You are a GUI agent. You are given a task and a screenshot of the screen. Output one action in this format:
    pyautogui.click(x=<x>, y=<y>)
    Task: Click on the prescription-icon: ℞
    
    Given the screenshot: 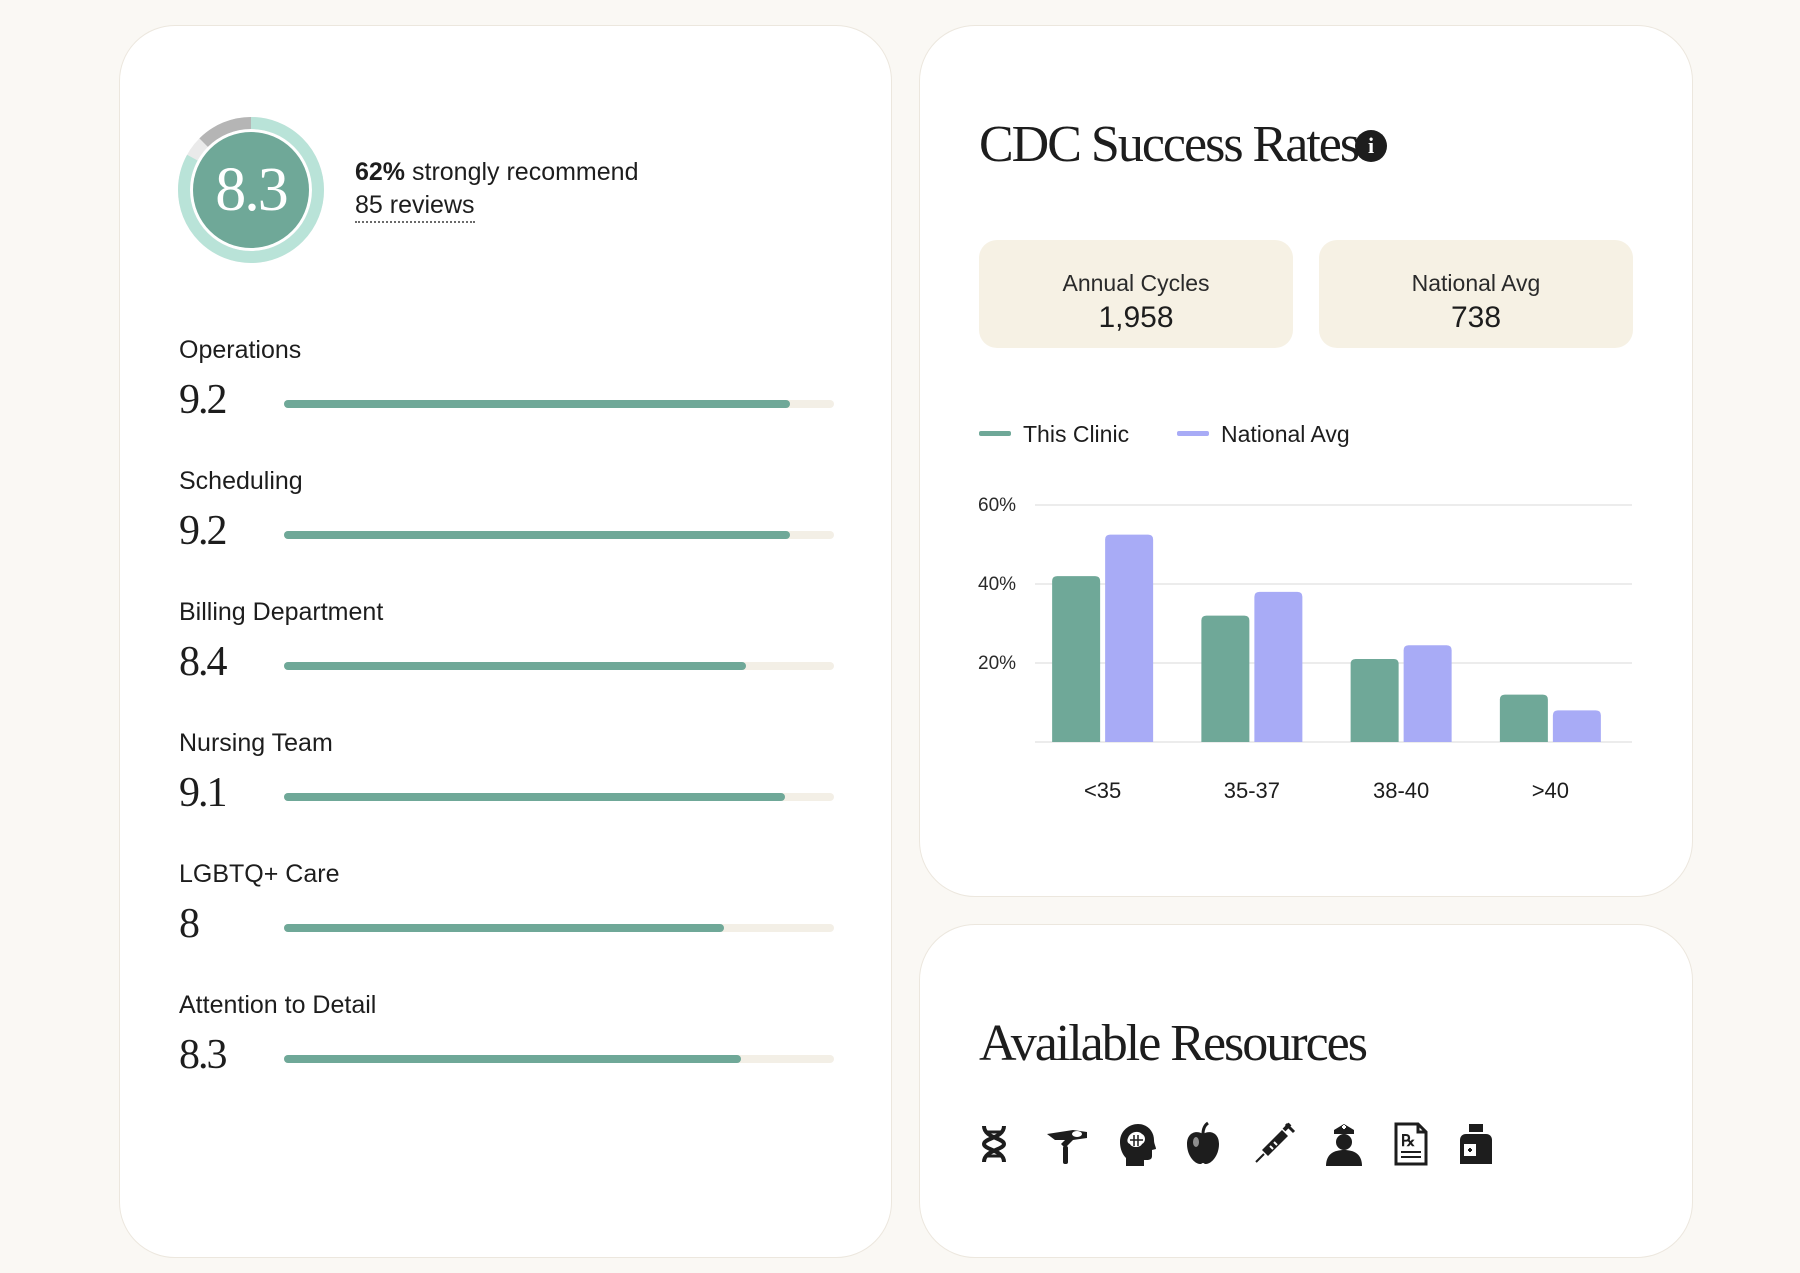 What is the action you would take?
    pyautogui.click(x=1410, y=1144)
    